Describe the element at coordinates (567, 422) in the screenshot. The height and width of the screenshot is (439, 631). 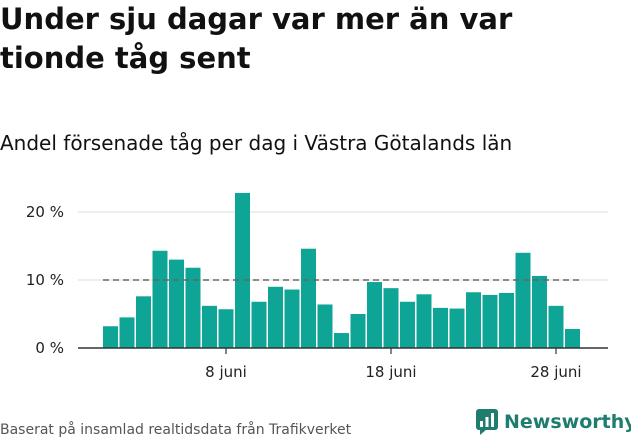
I see `brand-name: Newsworthy` at that location.